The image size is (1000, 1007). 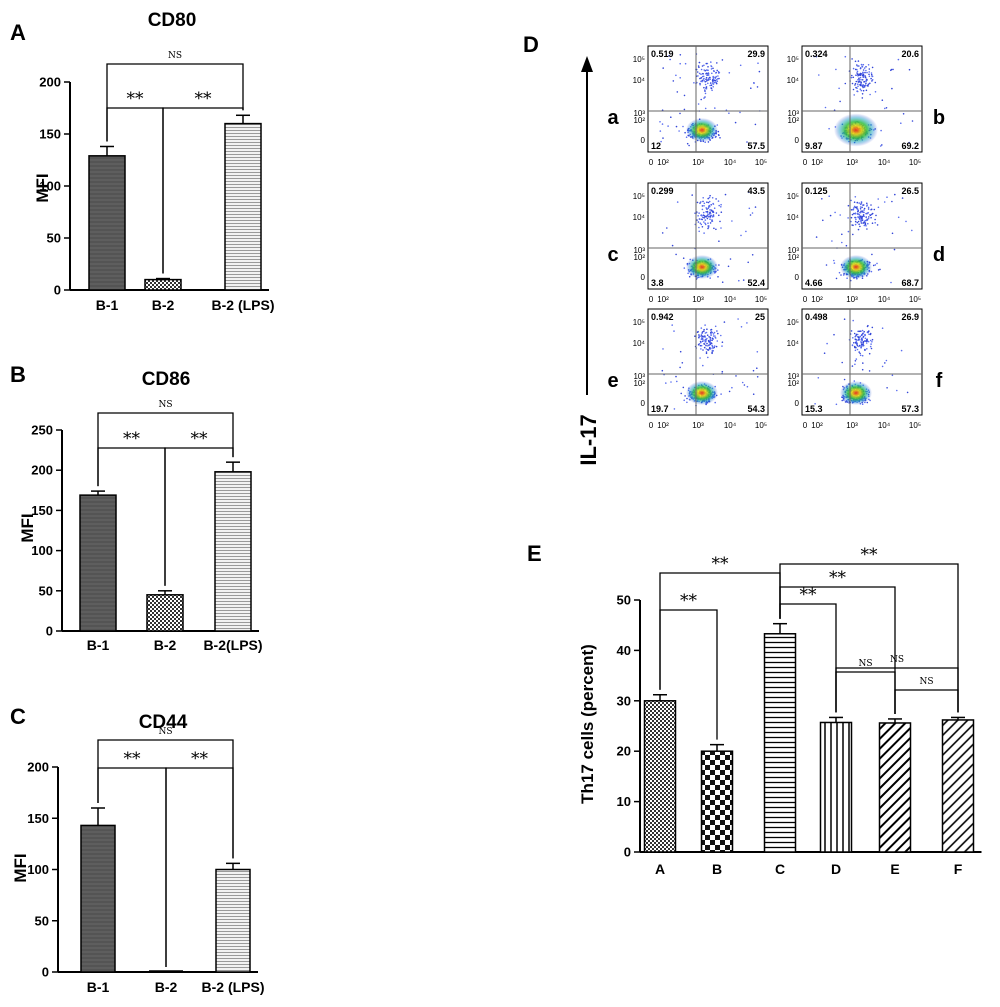 What do you see at coordinates (816, 191) in the screenshot?
I see `flow-quadrant-ul: 0.125` at bounding box center [816, 191].